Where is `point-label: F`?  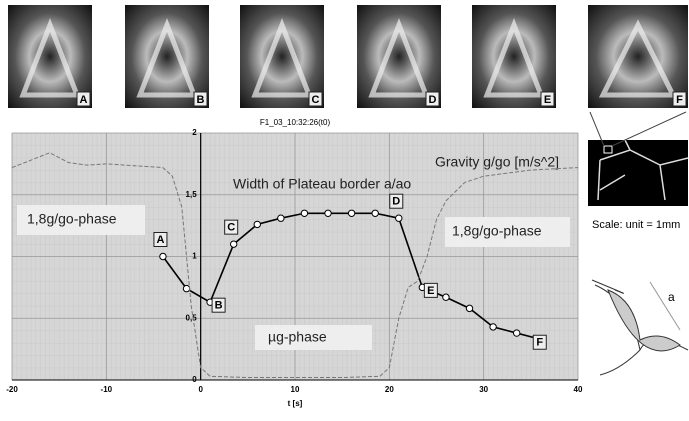 point-label: F is located at coordinates (539, 343).